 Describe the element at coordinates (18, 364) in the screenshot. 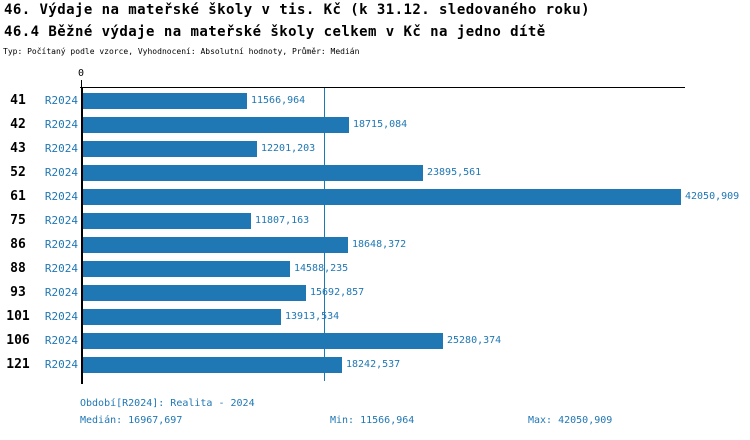

I see `row-category-label: 121` at that location.